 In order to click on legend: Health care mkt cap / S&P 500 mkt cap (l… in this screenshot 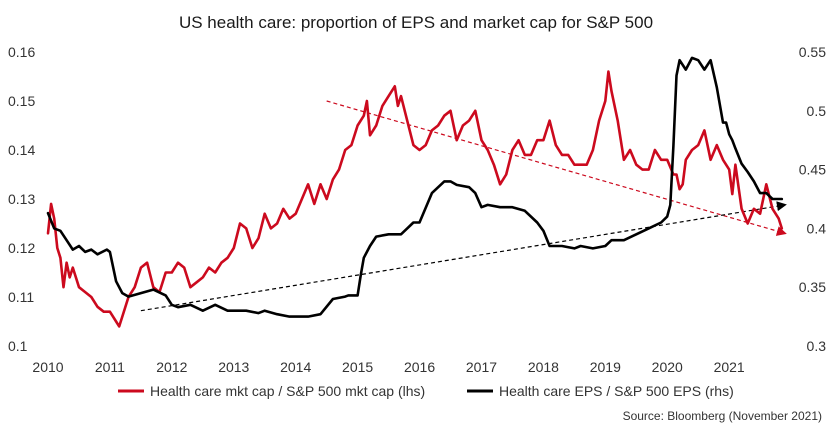, I will do `click(426, 391)`.